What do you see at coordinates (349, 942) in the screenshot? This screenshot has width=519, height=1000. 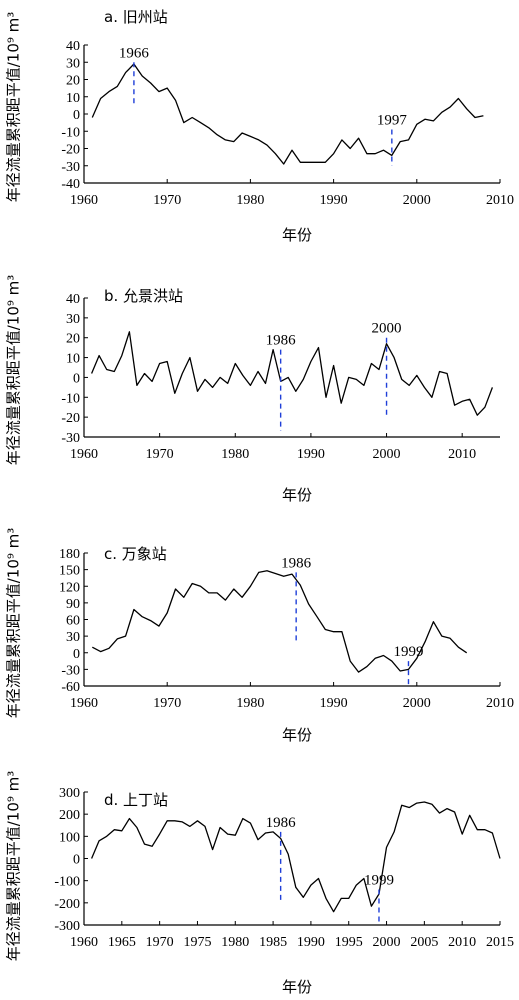 I see `x-tick-label: 1995` at bounding box center [349, 942].